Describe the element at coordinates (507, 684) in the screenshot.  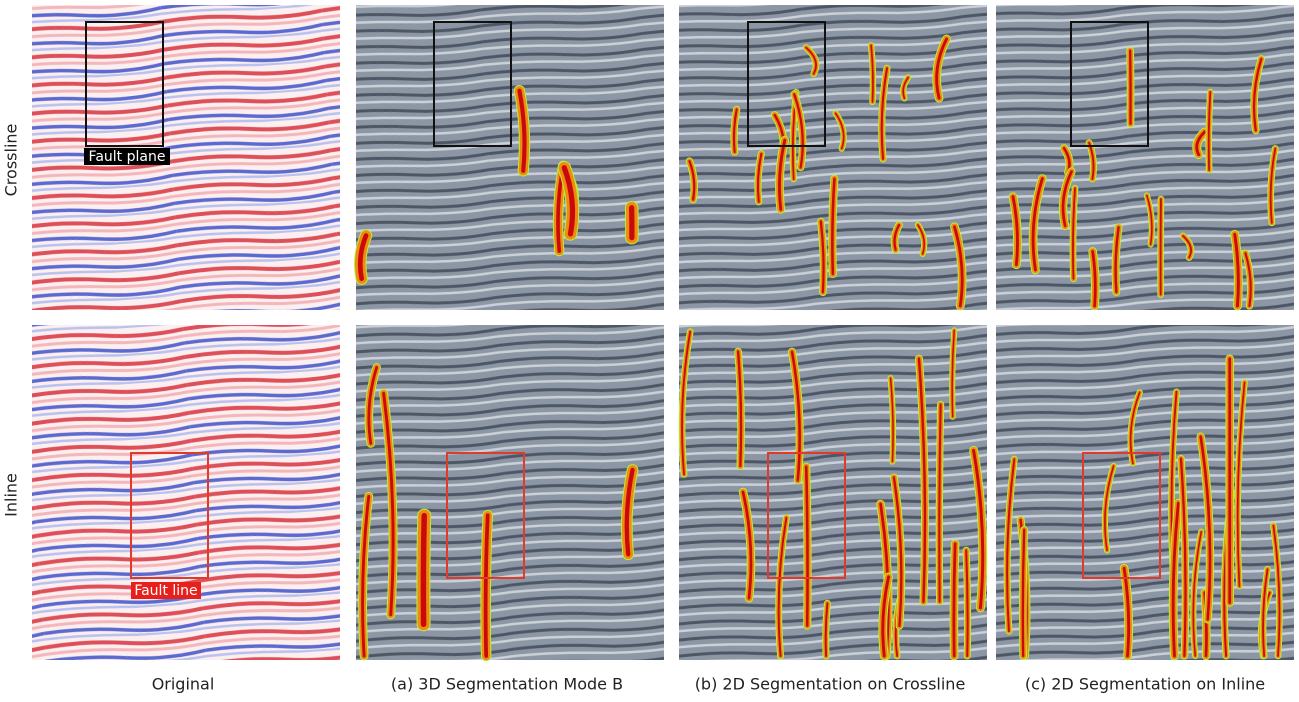
I see `column-caption: (a) 3D Segmentation Mode B` at that location.